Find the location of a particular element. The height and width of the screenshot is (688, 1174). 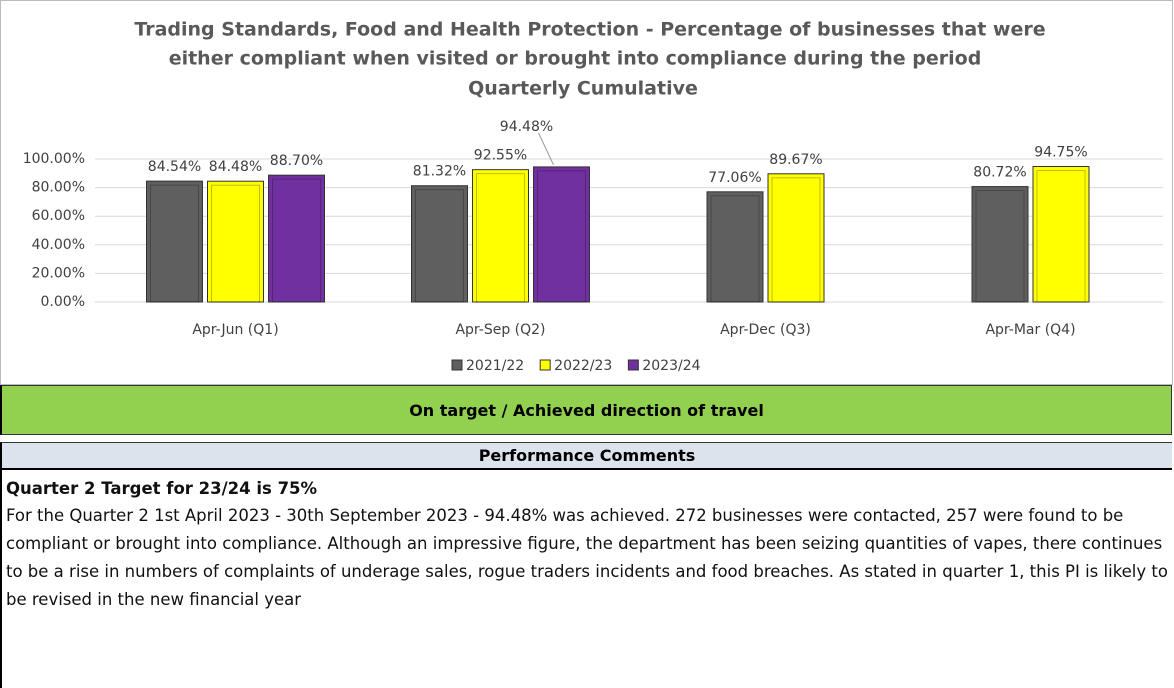

legend-label: 2023/24 is located at coordinates (671, 366).